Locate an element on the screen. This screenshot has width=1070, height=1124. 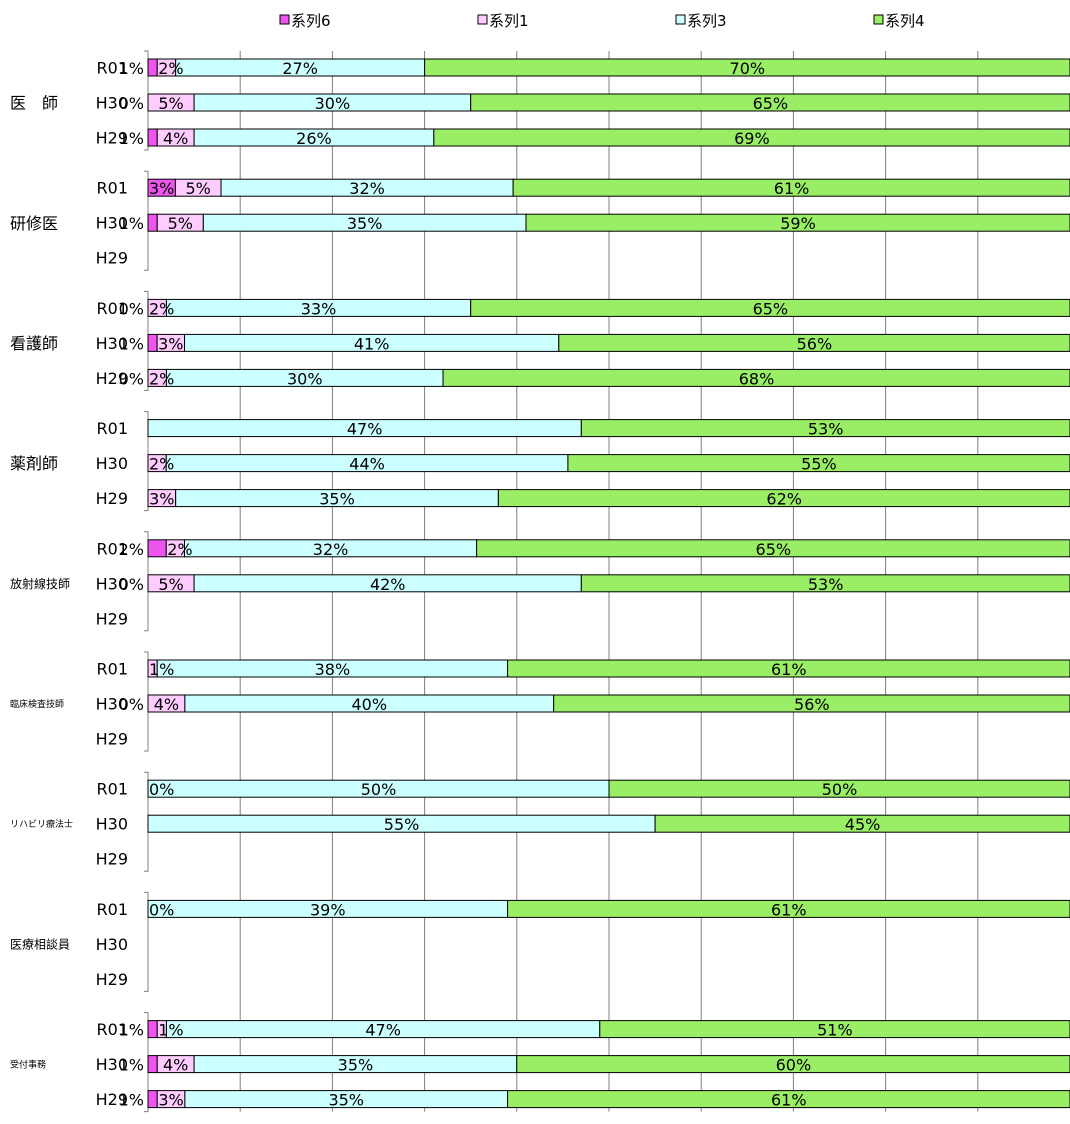
legend-item-s1: 系列1 is located at coordinates (503, 21).